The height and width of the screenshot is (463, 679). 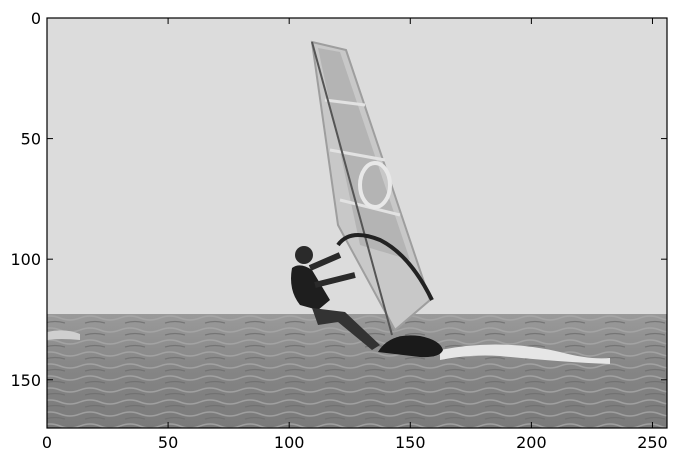 I want to click on arms, so click(x=332, y=270).